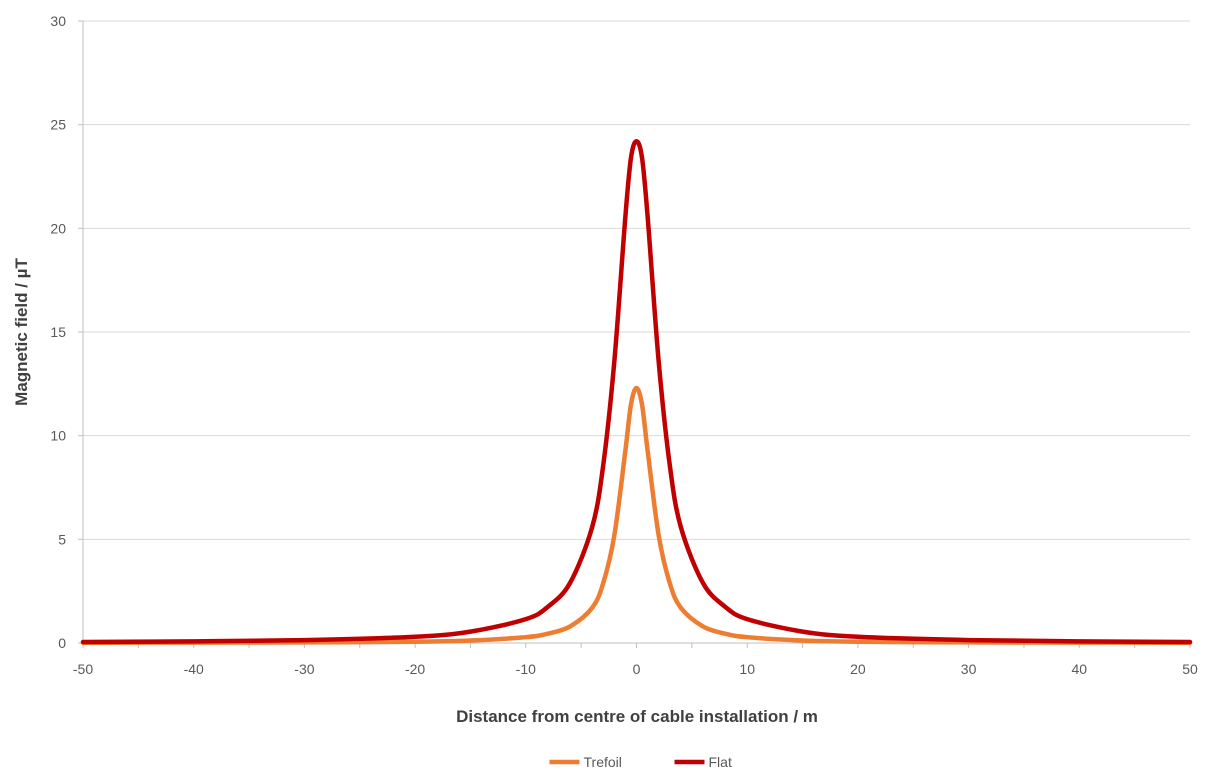  What do you see at coordinates (58, 21) in the screenshot?
I see `y-tick-label: 30` at bounding box center [58, 21].